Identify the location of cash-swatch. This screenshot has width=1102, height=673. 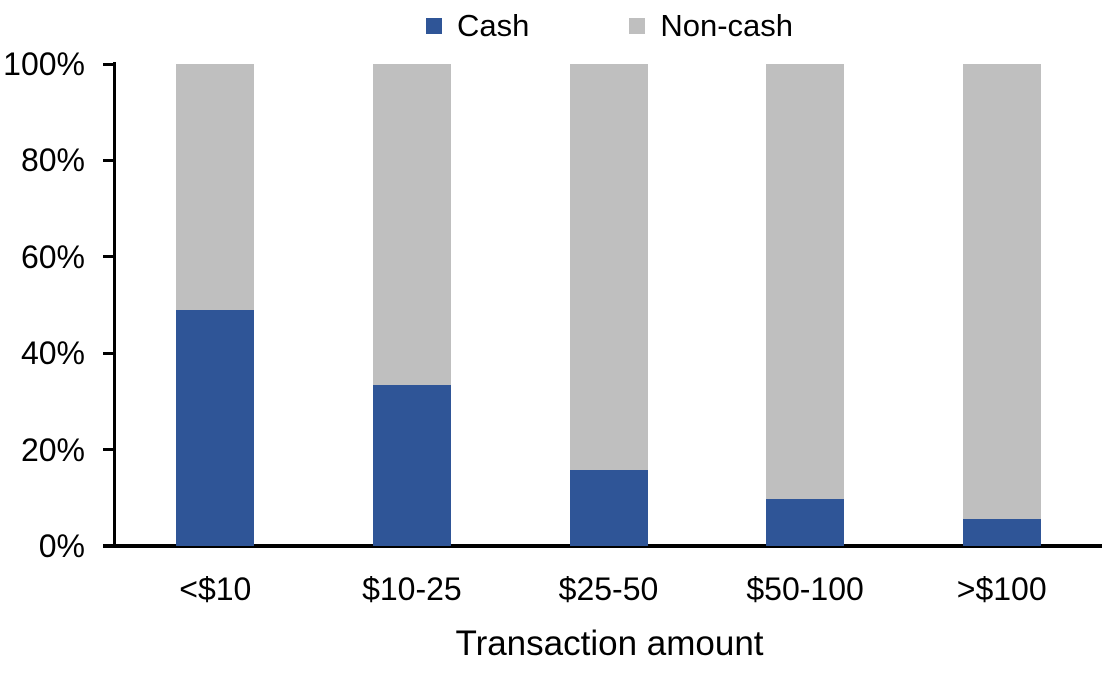
(433, 26).